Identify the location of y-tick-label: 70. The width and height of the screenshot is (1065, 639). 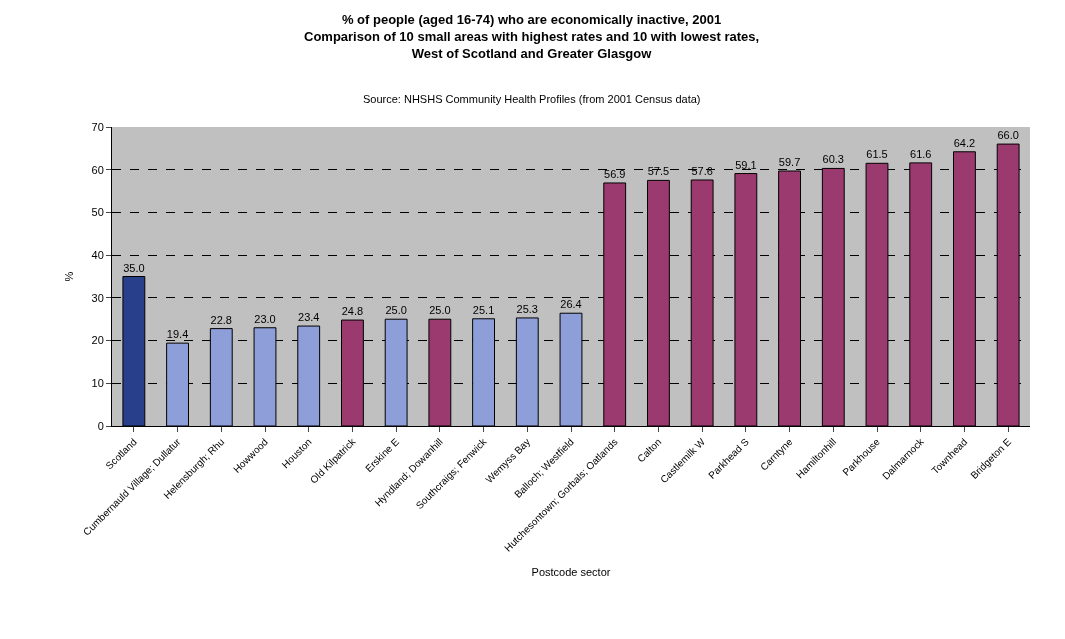
(97, 126).